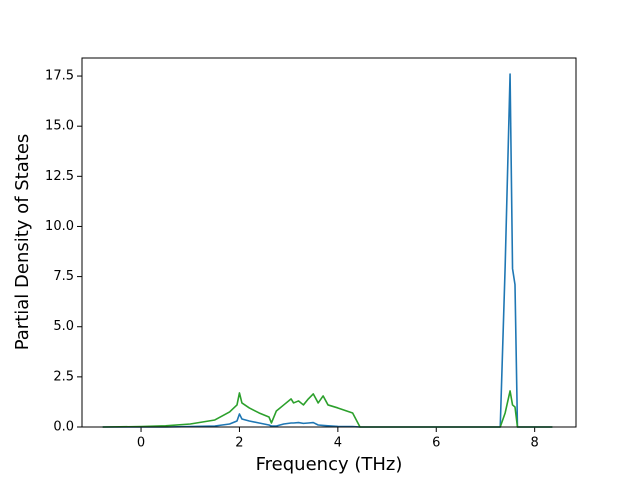 This screenshot has width=640, height=480. What do you see at coordinates (239, 443) in the screenshot?
I see `x-tick-label: 2` at bounding box center [239, 443].